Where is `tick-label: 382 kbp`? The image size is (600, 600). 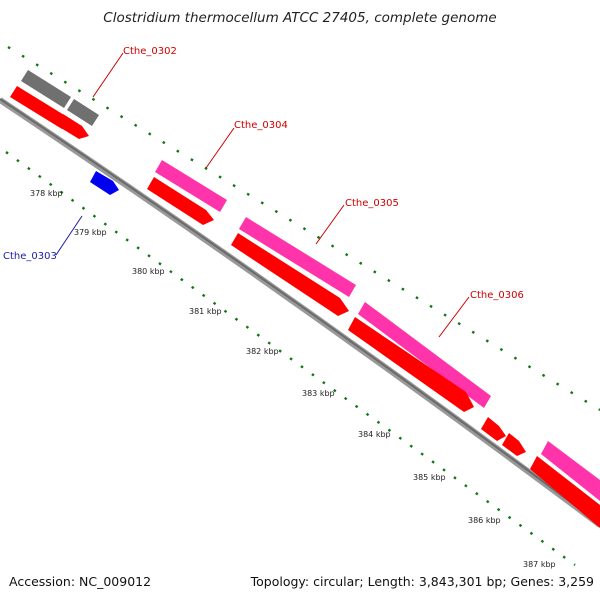
tick-label: 382 kbp is located at coordinates (262, 351).